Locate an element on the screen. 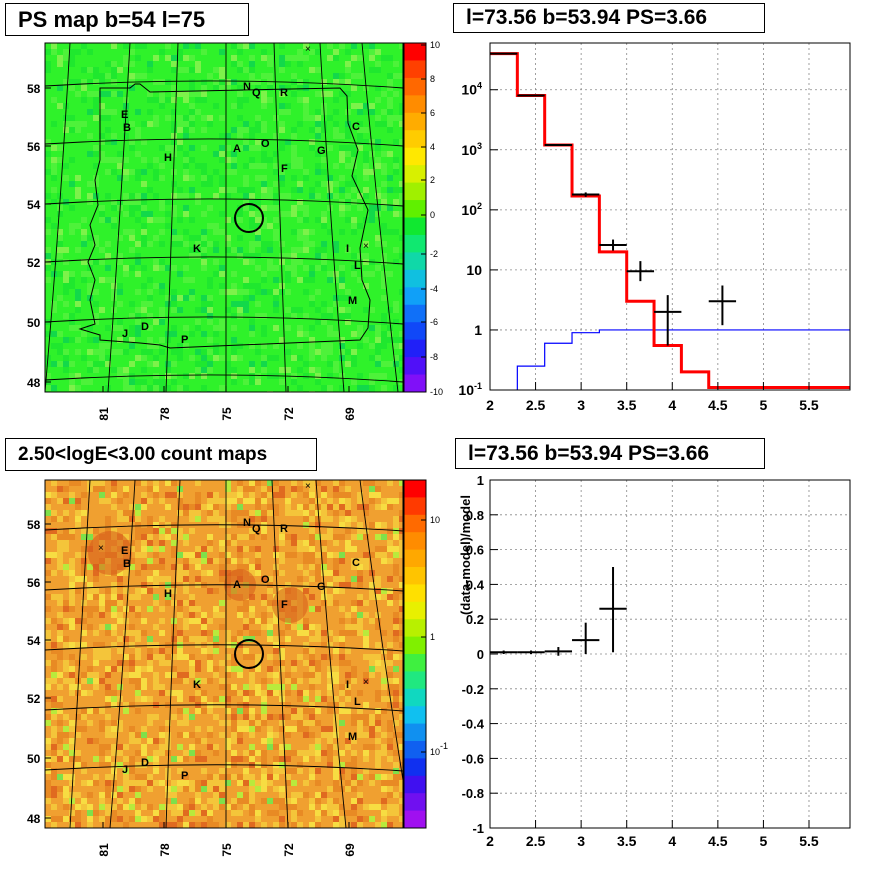 The image size is (896, 872). y-tick-label: -0.6 is located at coordinates (473, 758).